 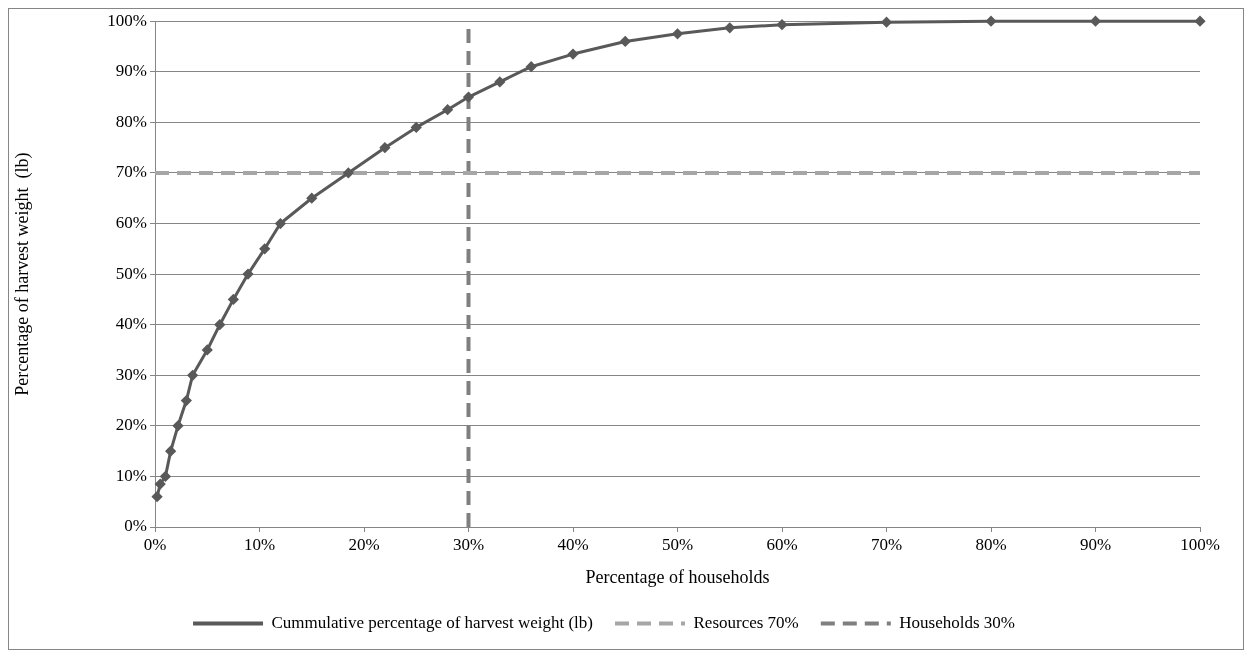 What do you see at coordinates (746, 622) in the screenshot?
I see `legend-label: Resources 70%` at bounding box center [746, 622].